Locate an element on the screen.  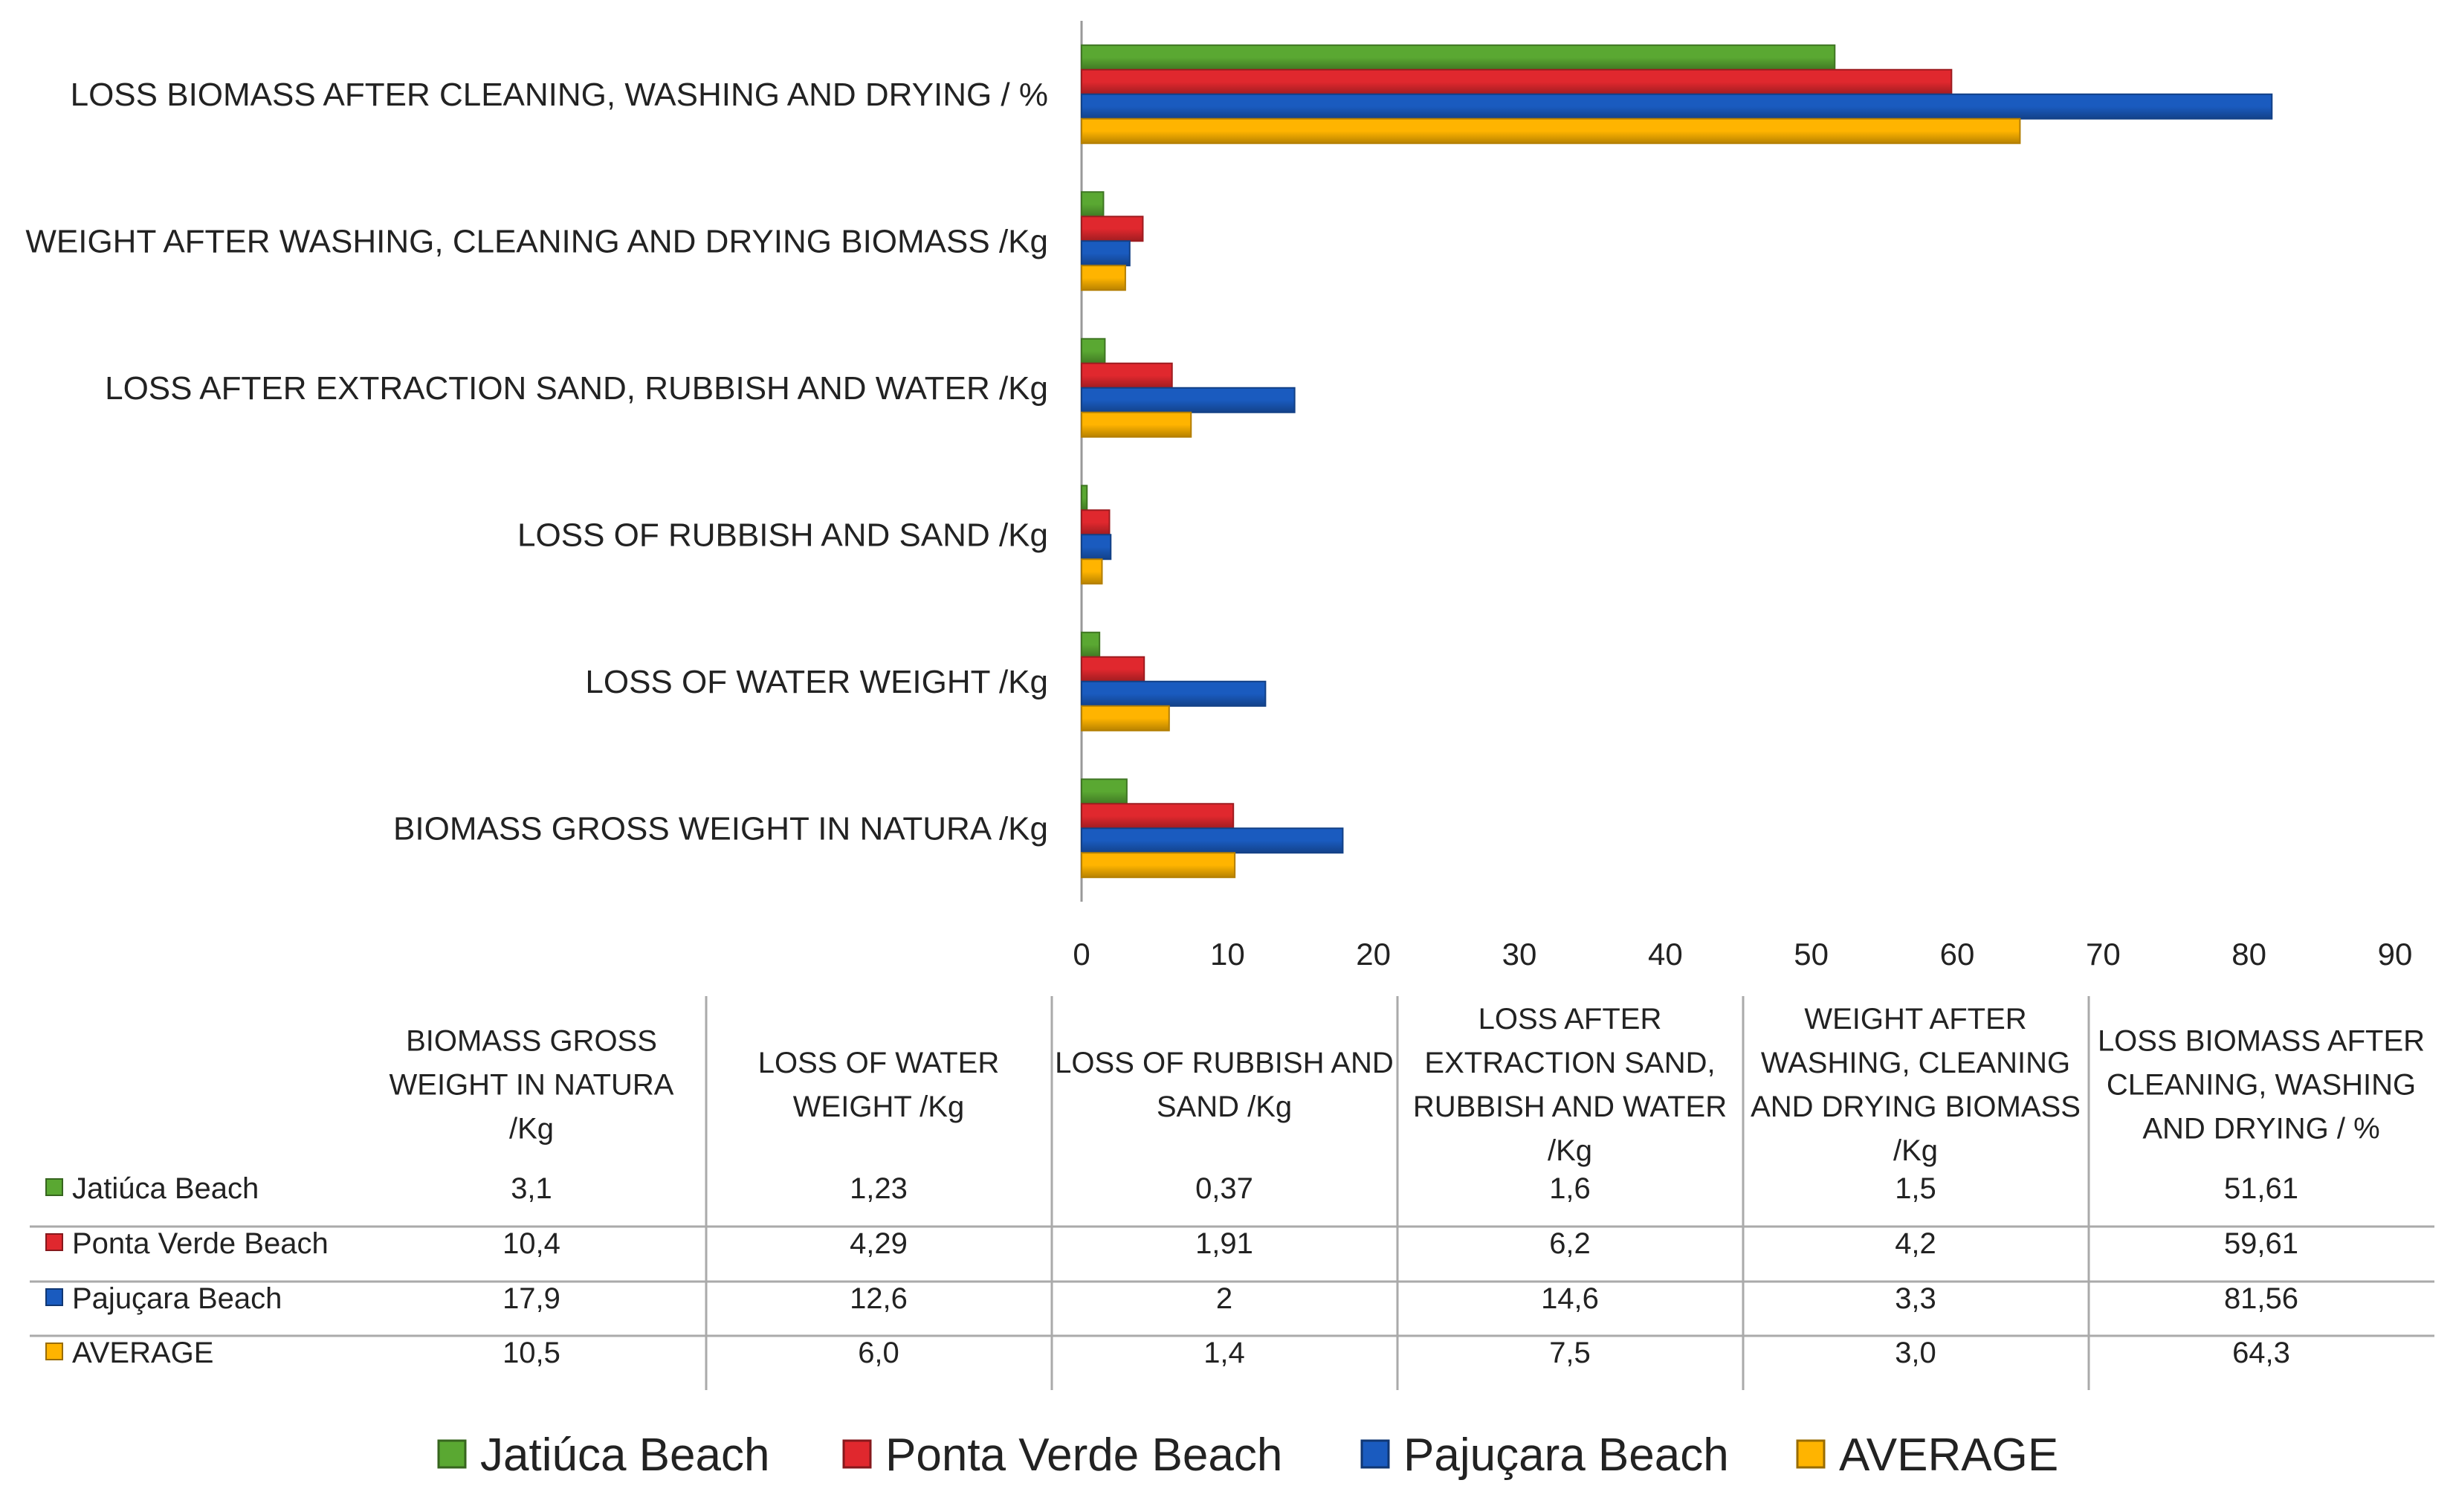
table-header: SAND /Kg is located at coordinates (1224, 1107).